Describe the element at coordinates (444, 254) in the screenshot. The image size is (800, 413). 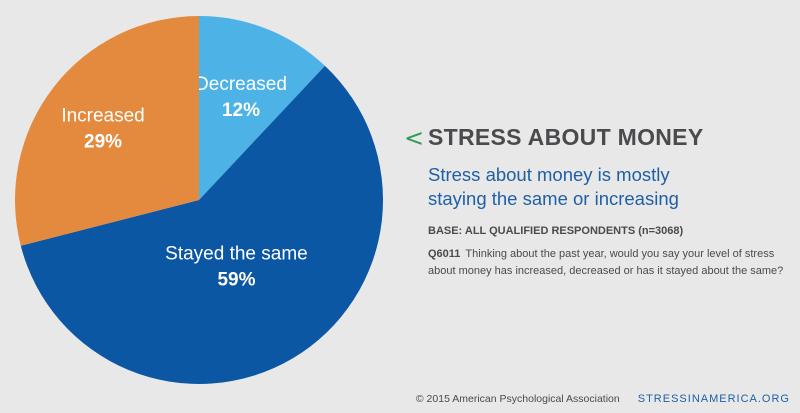
I see `question-id: Q6011` at that location.